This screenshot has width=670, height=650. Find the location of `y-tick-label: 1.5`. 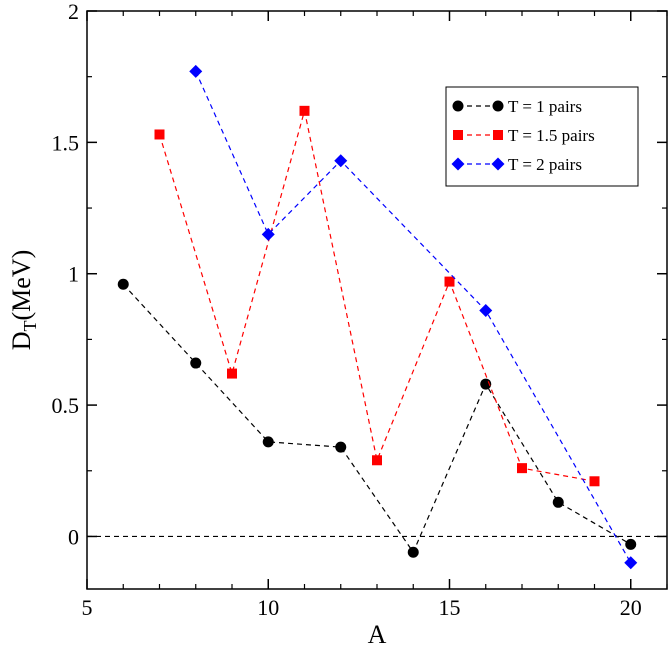

y-tick-label: 1.5 is located at coordinates (66, 142).